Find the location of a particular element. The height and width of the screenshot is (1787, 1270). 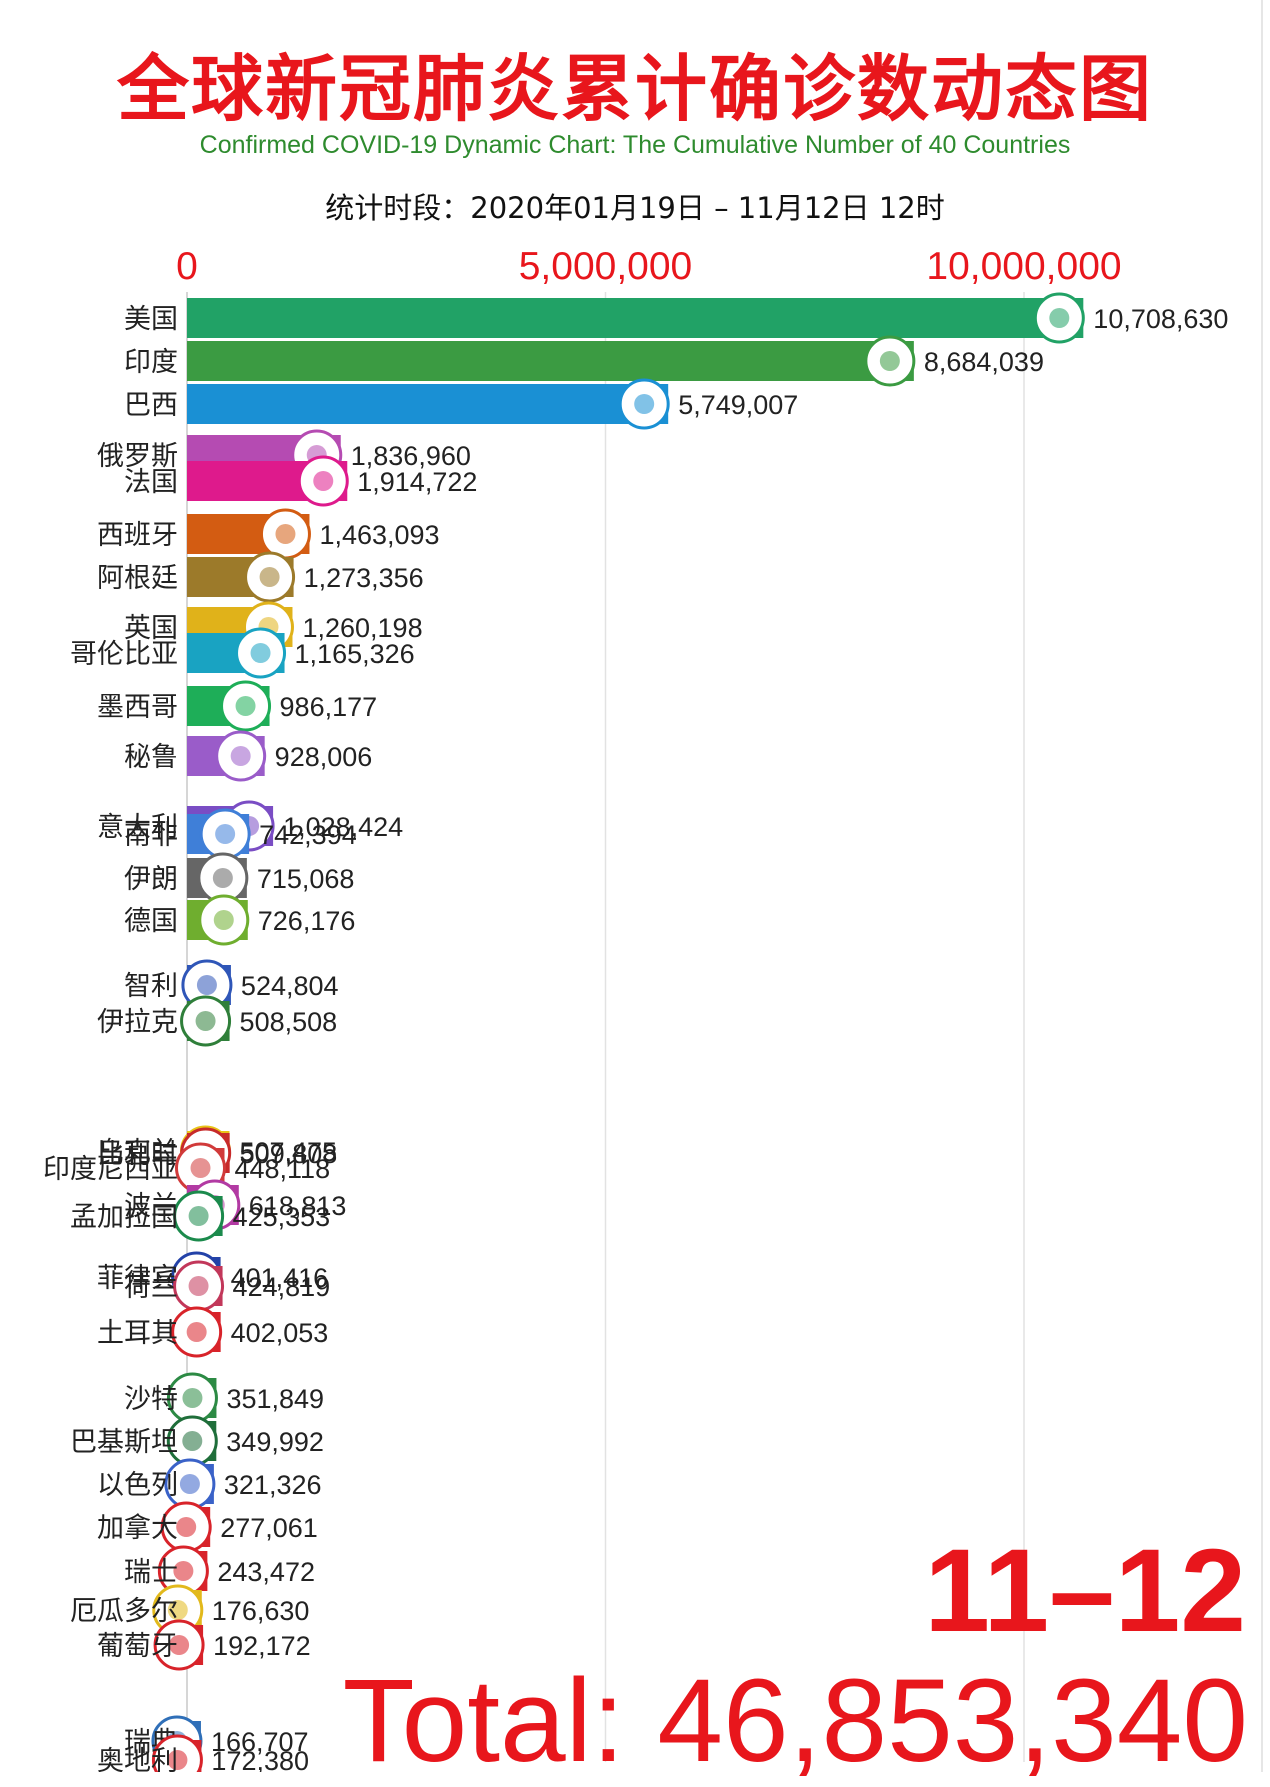

value-label: 524,804 is located at coordinates (290, 986).